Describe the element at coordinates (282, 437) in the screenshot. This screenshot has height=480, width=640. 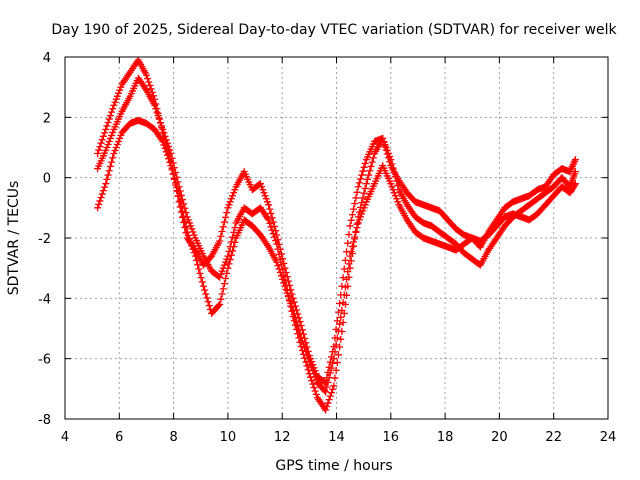
I see `x-tick-label: 12` at that location.